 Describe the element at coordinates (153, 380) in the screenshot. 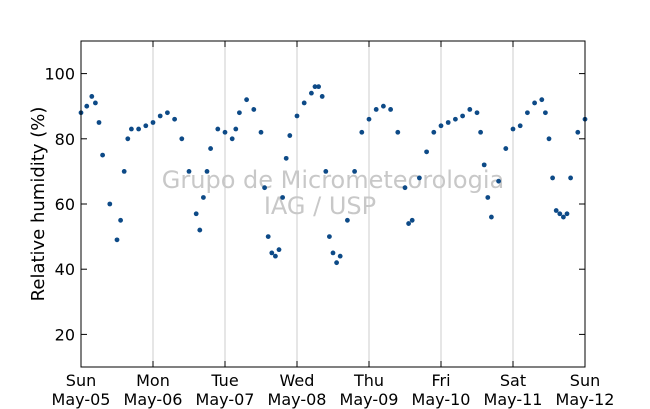

I see `x-tick-label-day: Mon` at that location.